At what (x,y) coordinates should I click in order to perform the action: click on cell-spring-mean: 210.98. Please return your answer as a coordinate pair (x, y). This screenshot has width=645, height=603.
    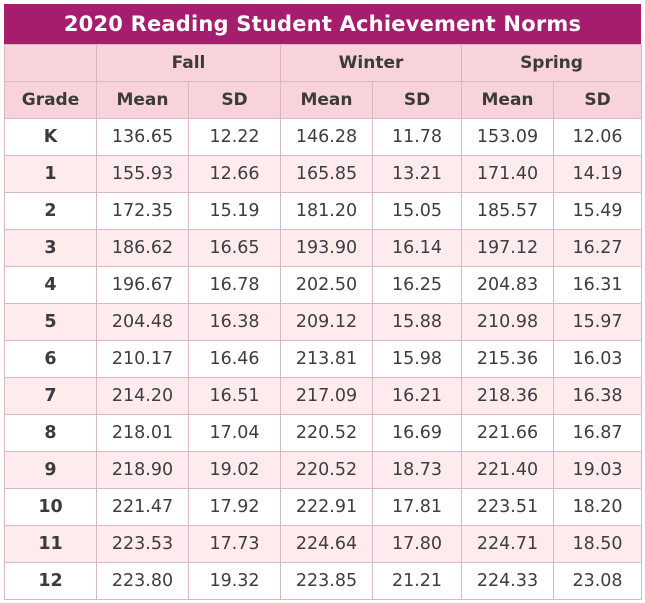
    Looking at the image, I should click on (508, 322).